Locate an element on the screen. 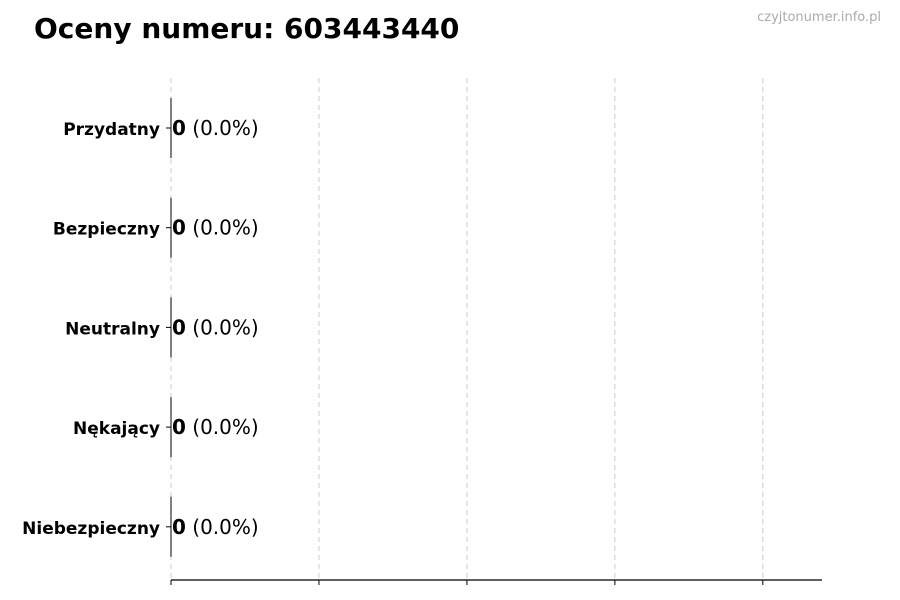 The height and width of the screenshot is (600, 900). category-label: Neutralny is located at coordinates (112, 329).